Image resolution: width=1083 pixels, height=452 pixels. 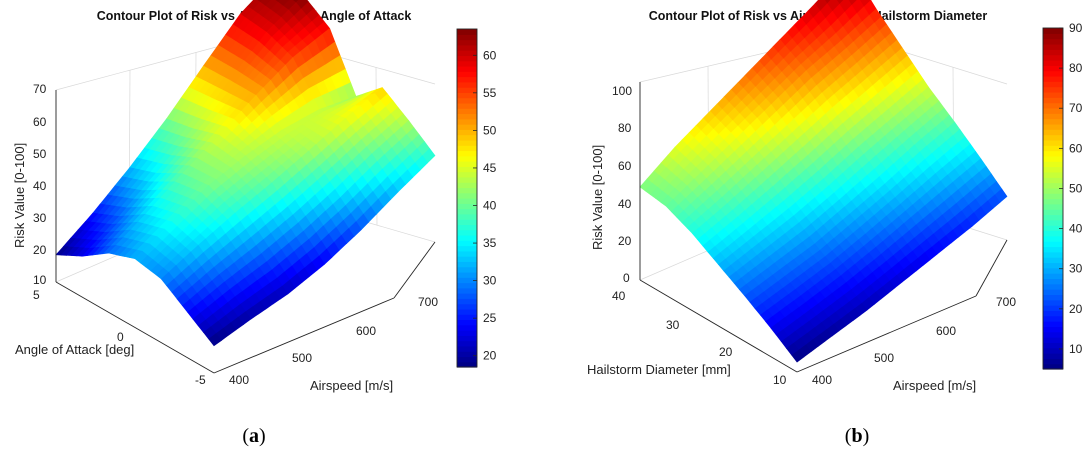 What do you see at coordinates (946, 331) in the screenshot?
I see `tick-label: 600` at bounding box center [946, 331].